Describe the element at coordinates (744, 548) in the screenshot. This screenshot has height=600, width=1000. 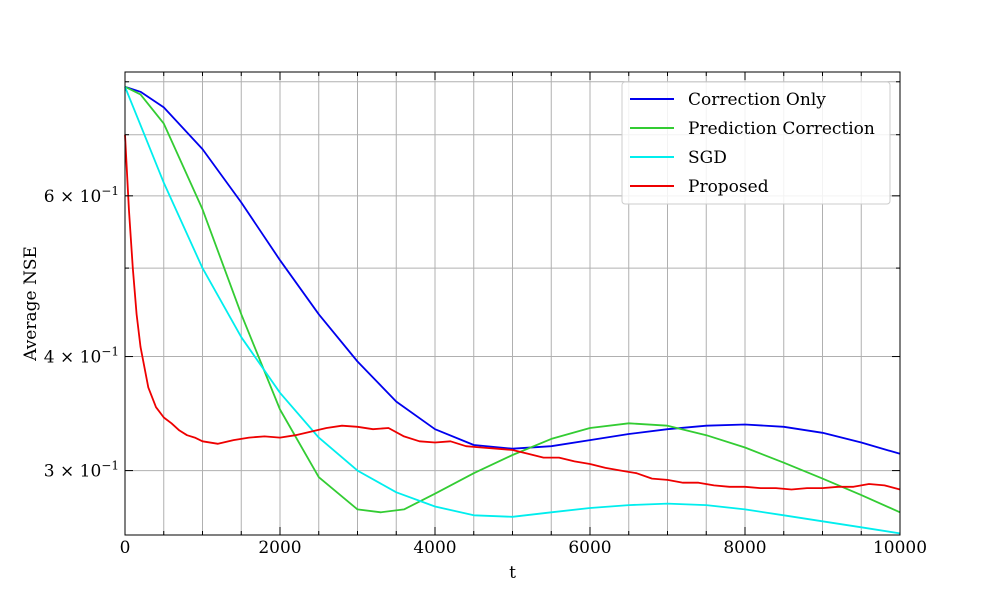
I see `x-tick-label: 8000` at that location.